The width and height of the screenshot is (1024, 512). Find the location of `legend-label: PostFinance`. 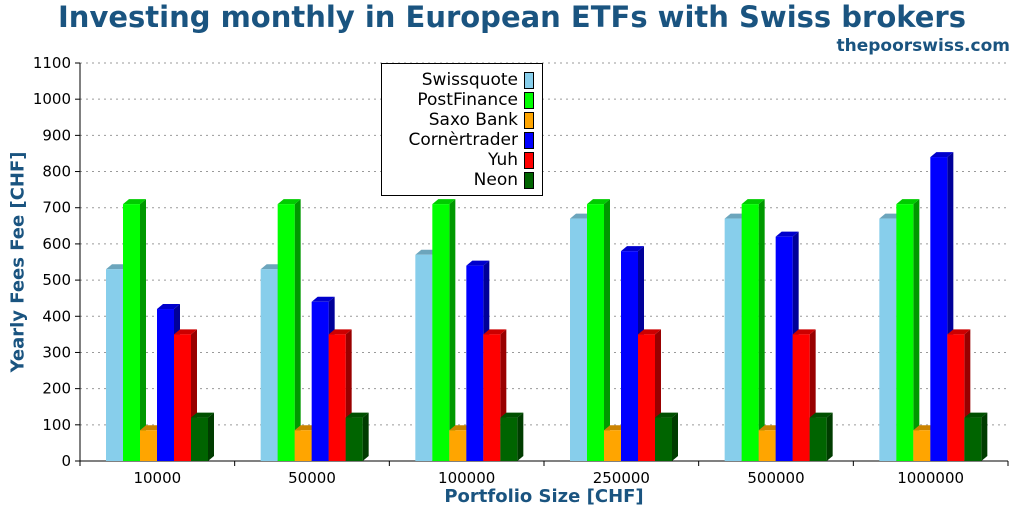

legend-label: PostFinance is located at coordinates (467, 100).